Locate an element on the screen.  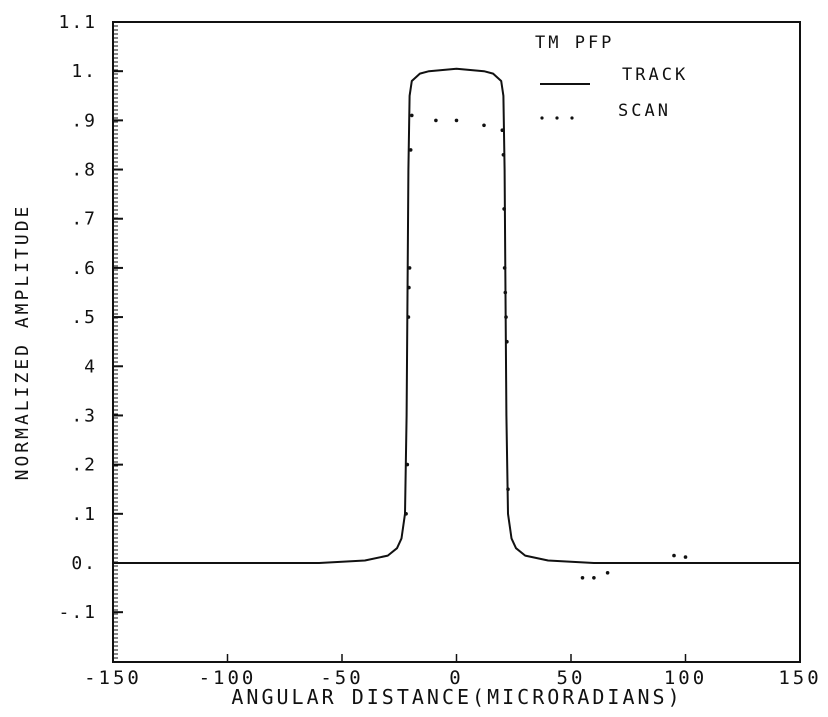
legend: TM PFP TRACK SCAN is located at coordinates (611, 77).